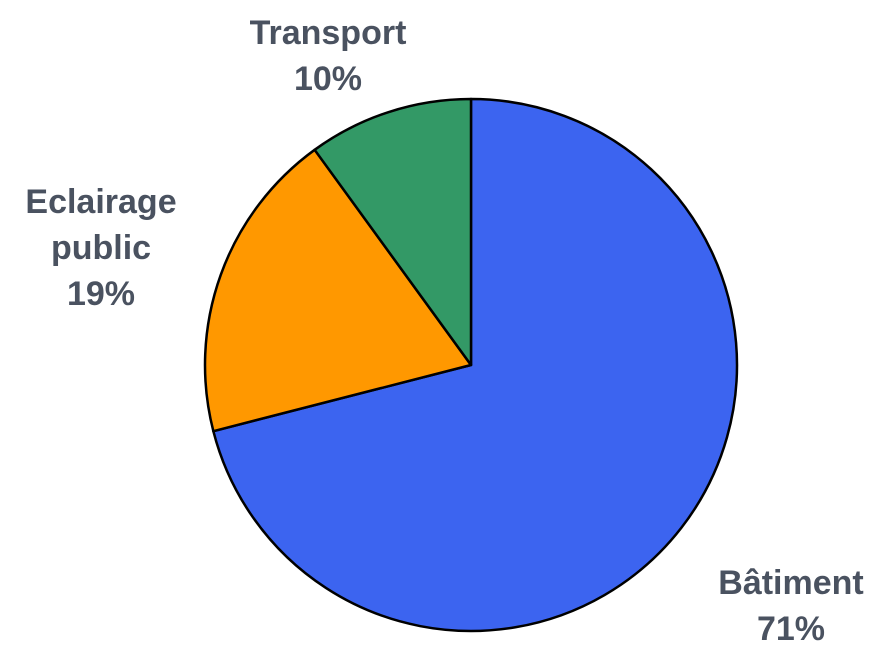 This screenshot has height=645, width=883. I want to click on slice-value-label: 19%, so click(101, 294).